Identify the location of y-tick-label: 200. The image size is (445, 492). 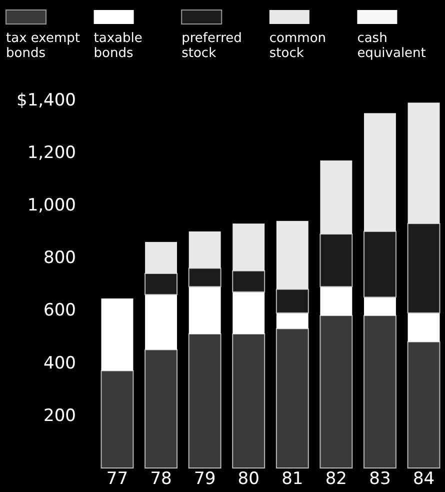
(60, 416).